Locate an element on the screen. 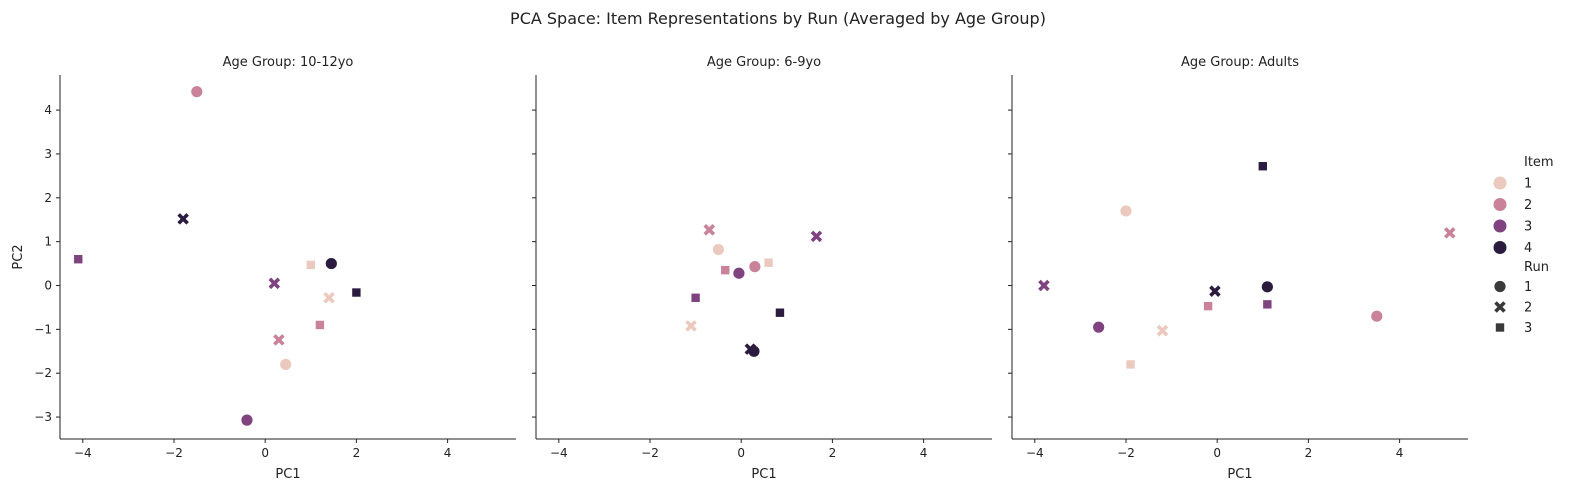 This screenshot has height=495, width=1576. panel-title: Age Group: 10-12yo is located at coordinates (288, 62).